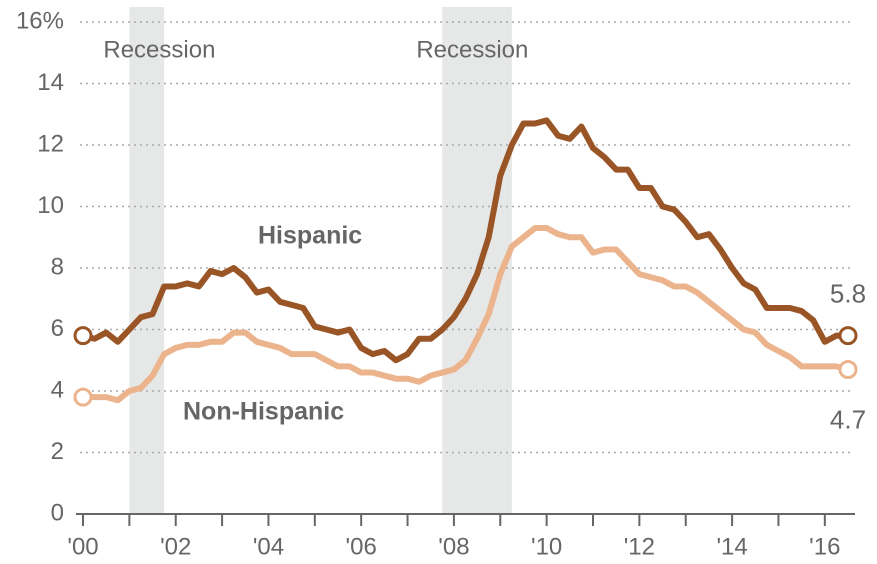 This screenshot has width=877, height=564. What do you see at coordinates (175, 546) in the screenshot?
I see `x-tick-label: '02` at bounding box center [175, 546].